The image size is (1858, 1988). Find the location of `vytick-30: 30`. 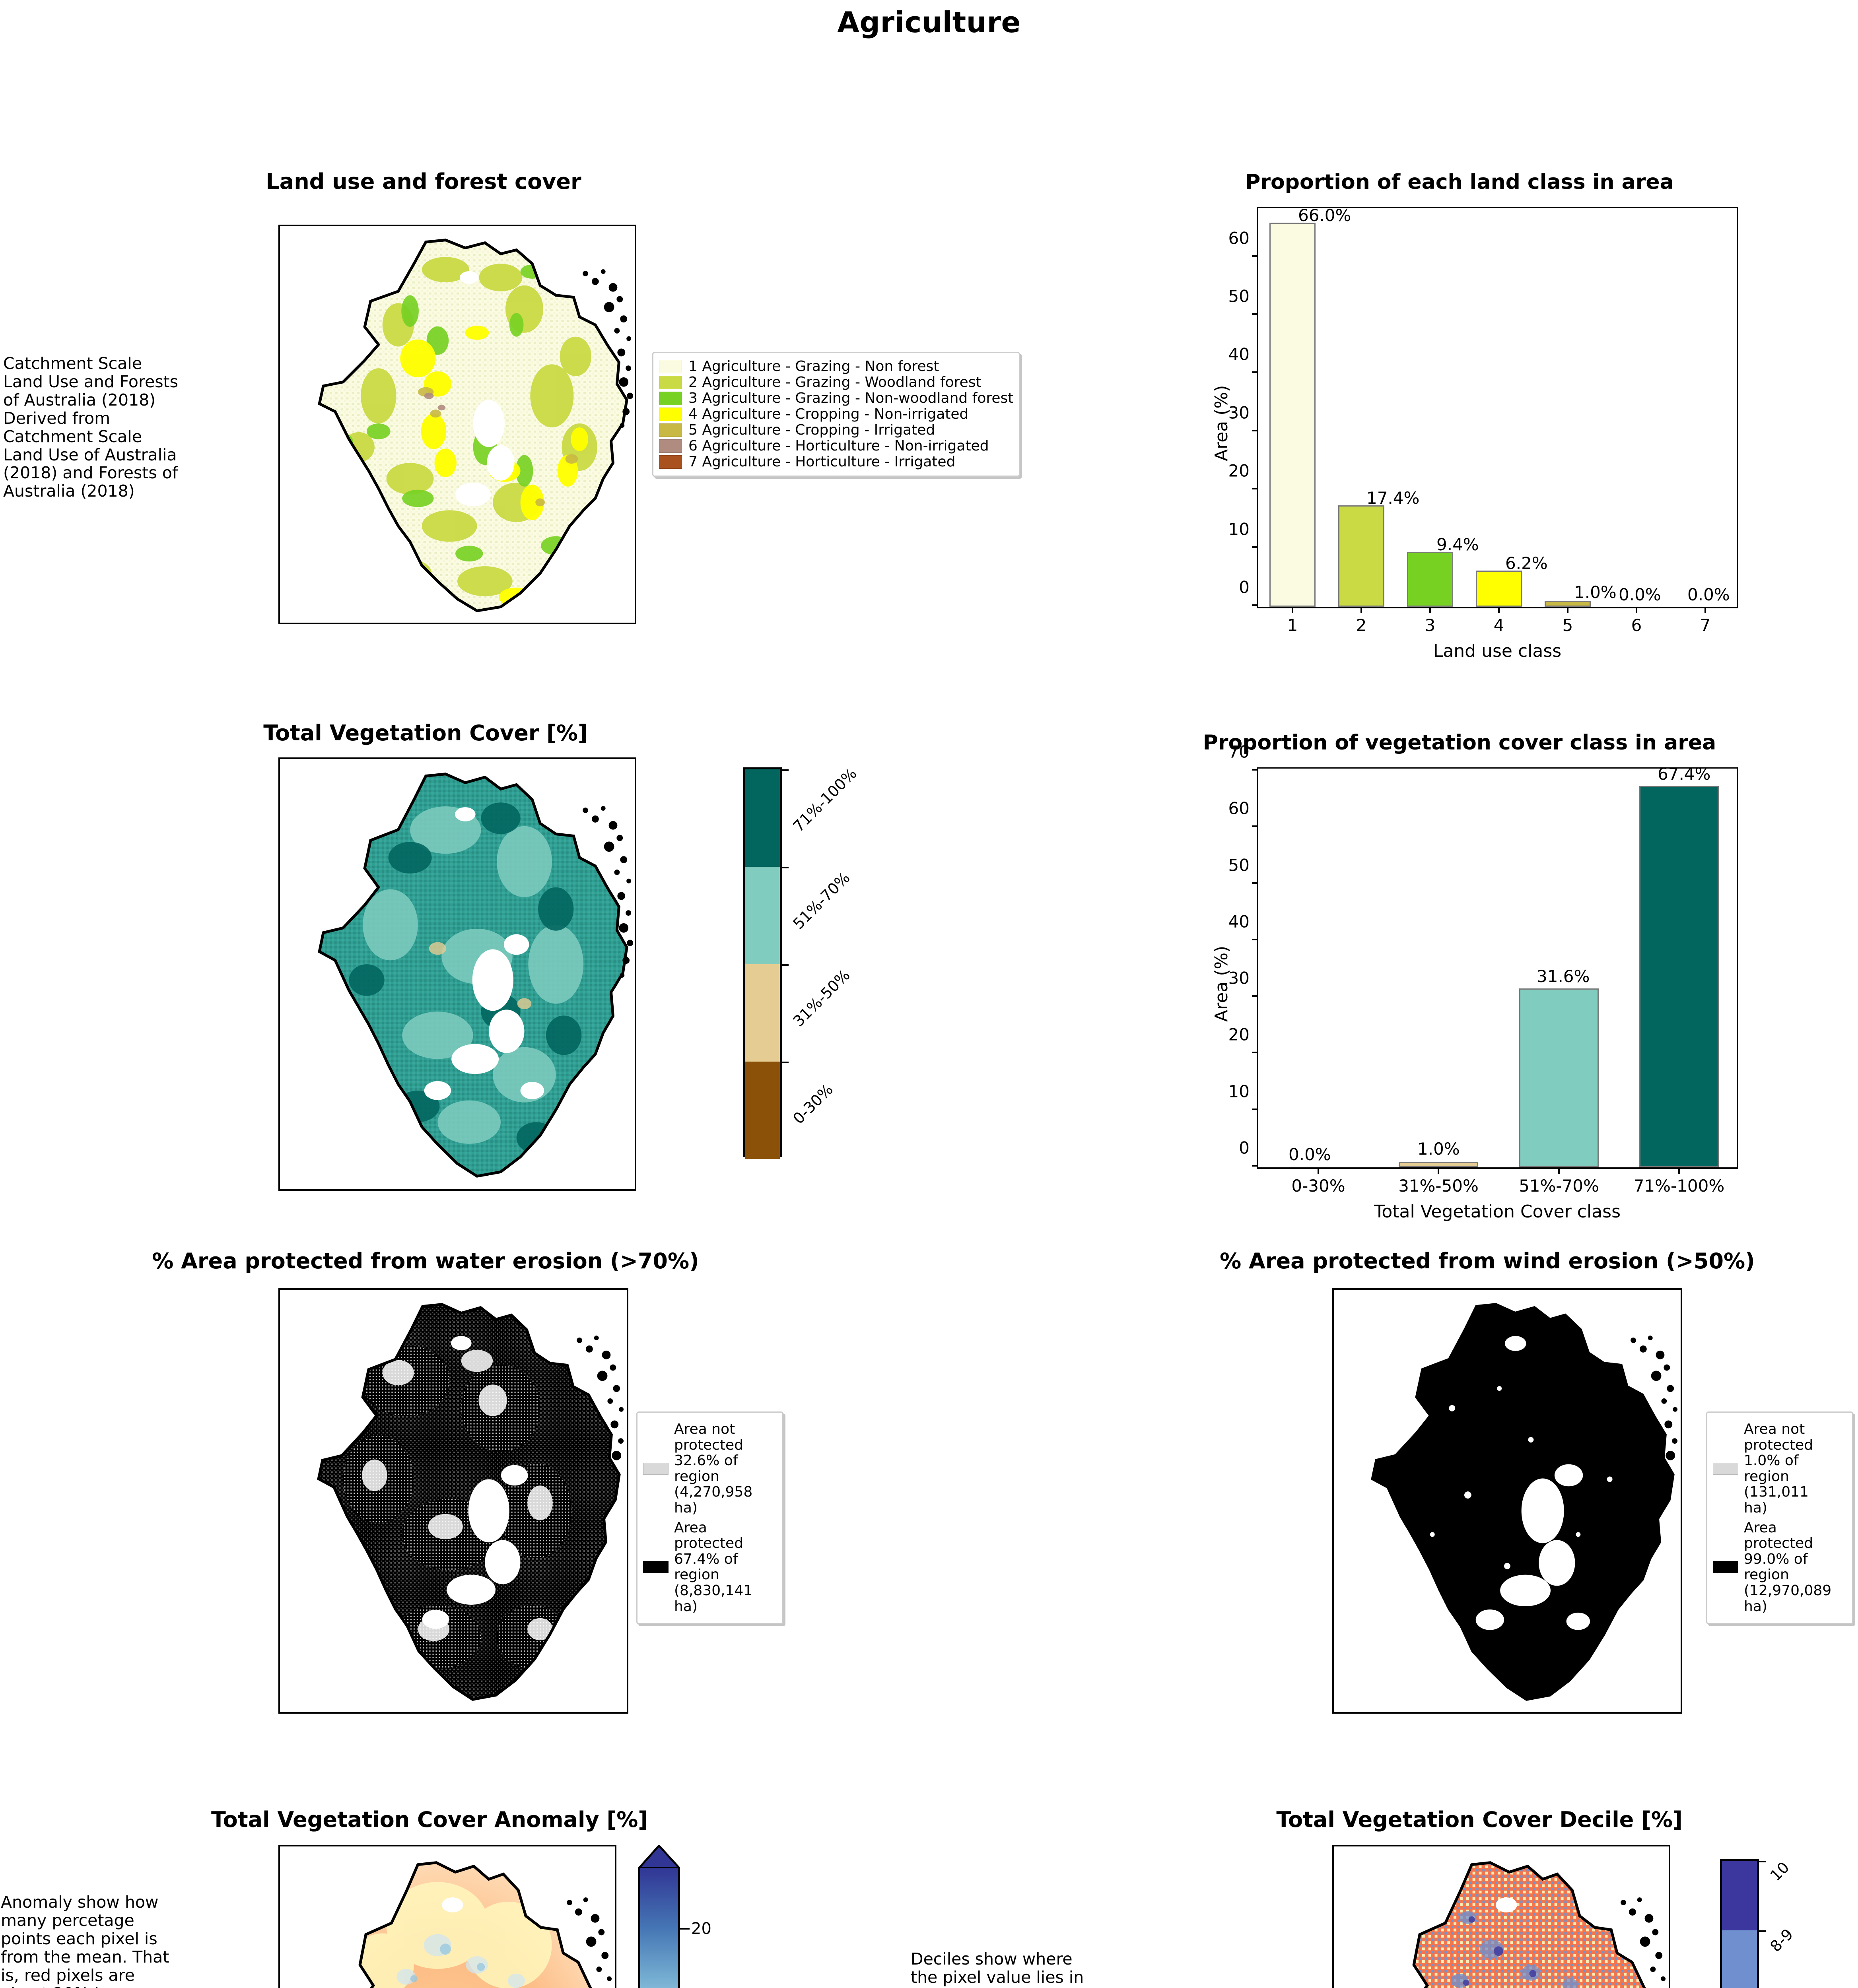

vytick-30: 30 is located at coordinates (1239, 978).